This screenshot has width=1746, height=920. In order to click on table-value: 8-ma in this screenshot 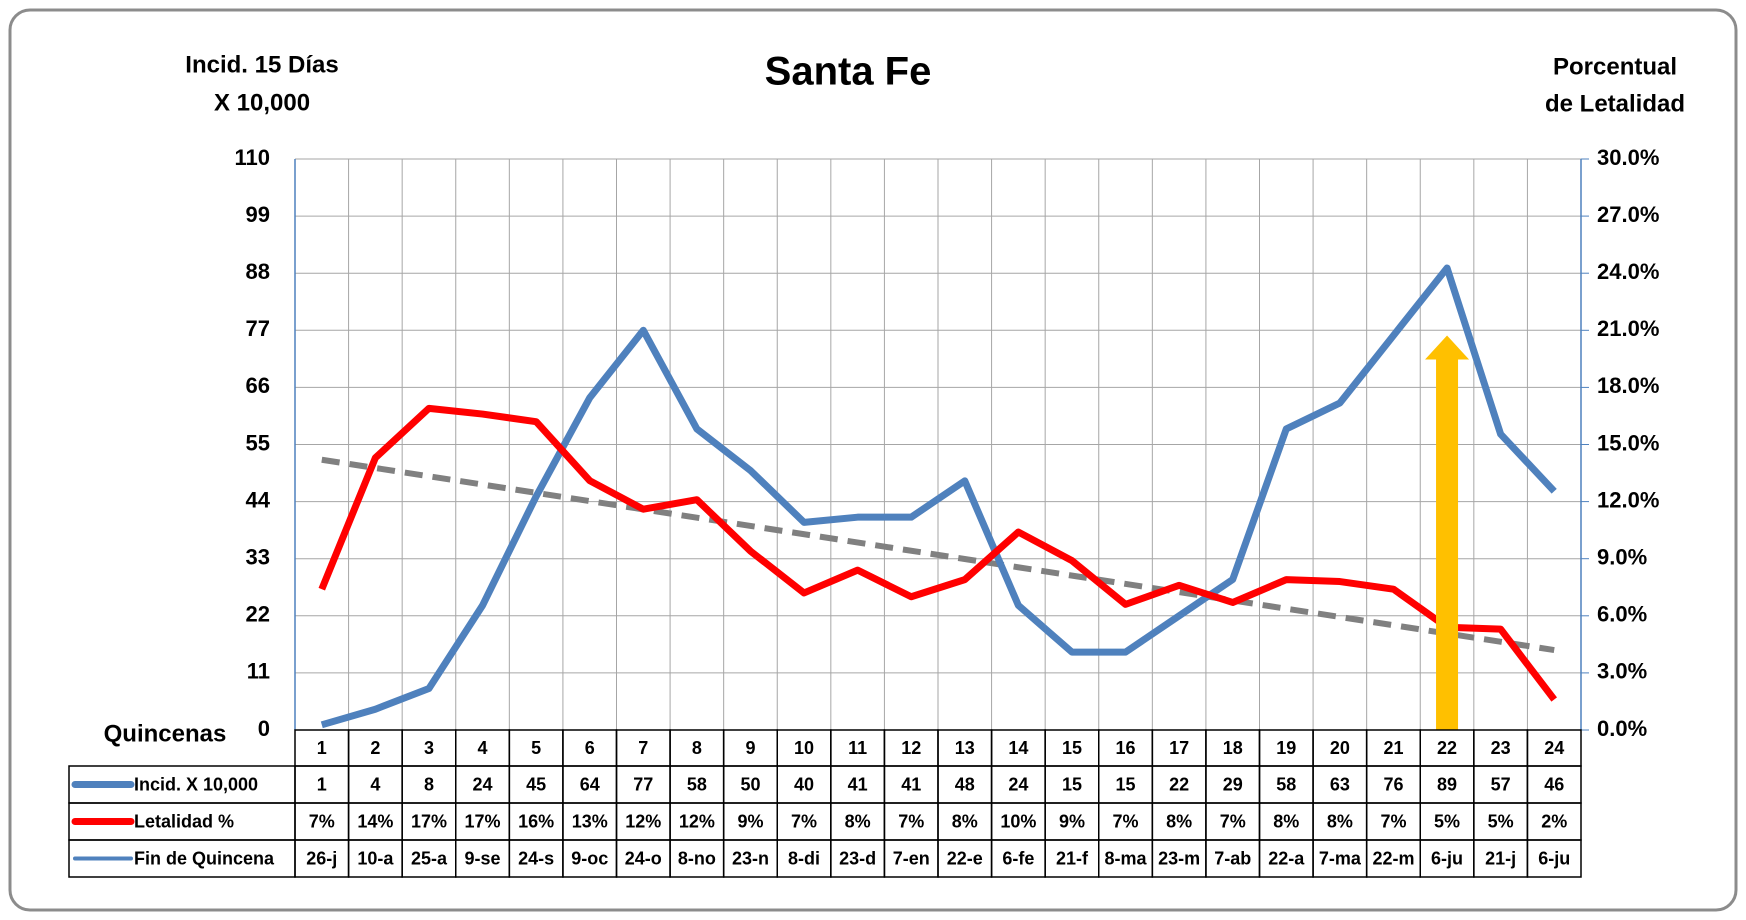, I will do `click(1126, 858)`.